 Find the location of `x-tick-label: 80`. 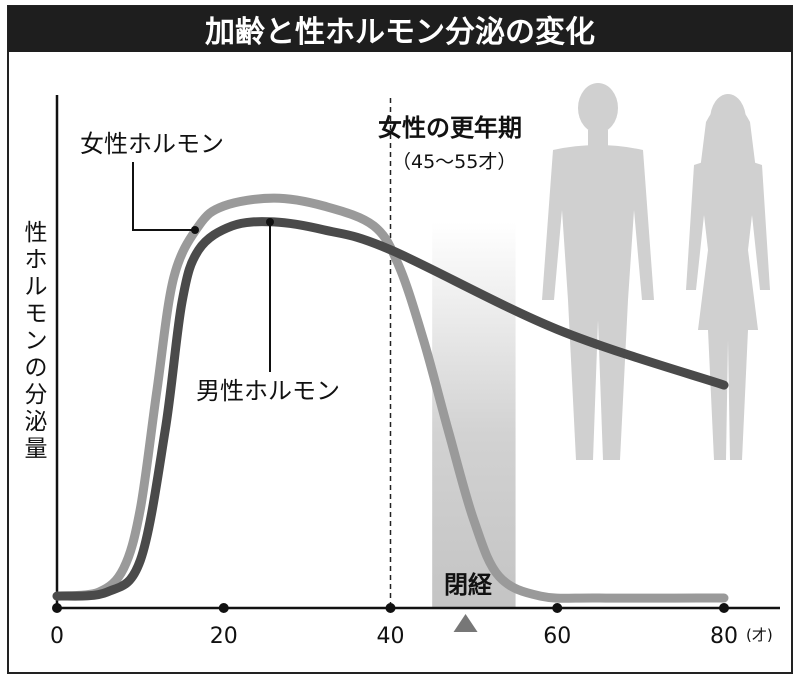

x-tick-label: 80 is located at coordinates (724, 636).